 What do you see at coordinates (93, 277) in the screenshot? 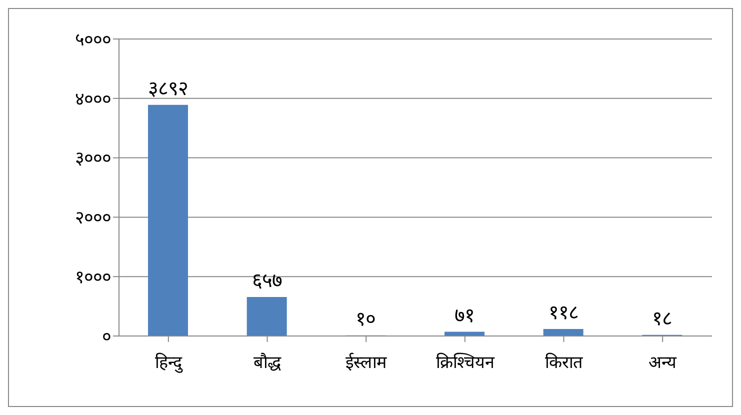
I see `y-tick-label: १०००` at bounding box center [93, 277].